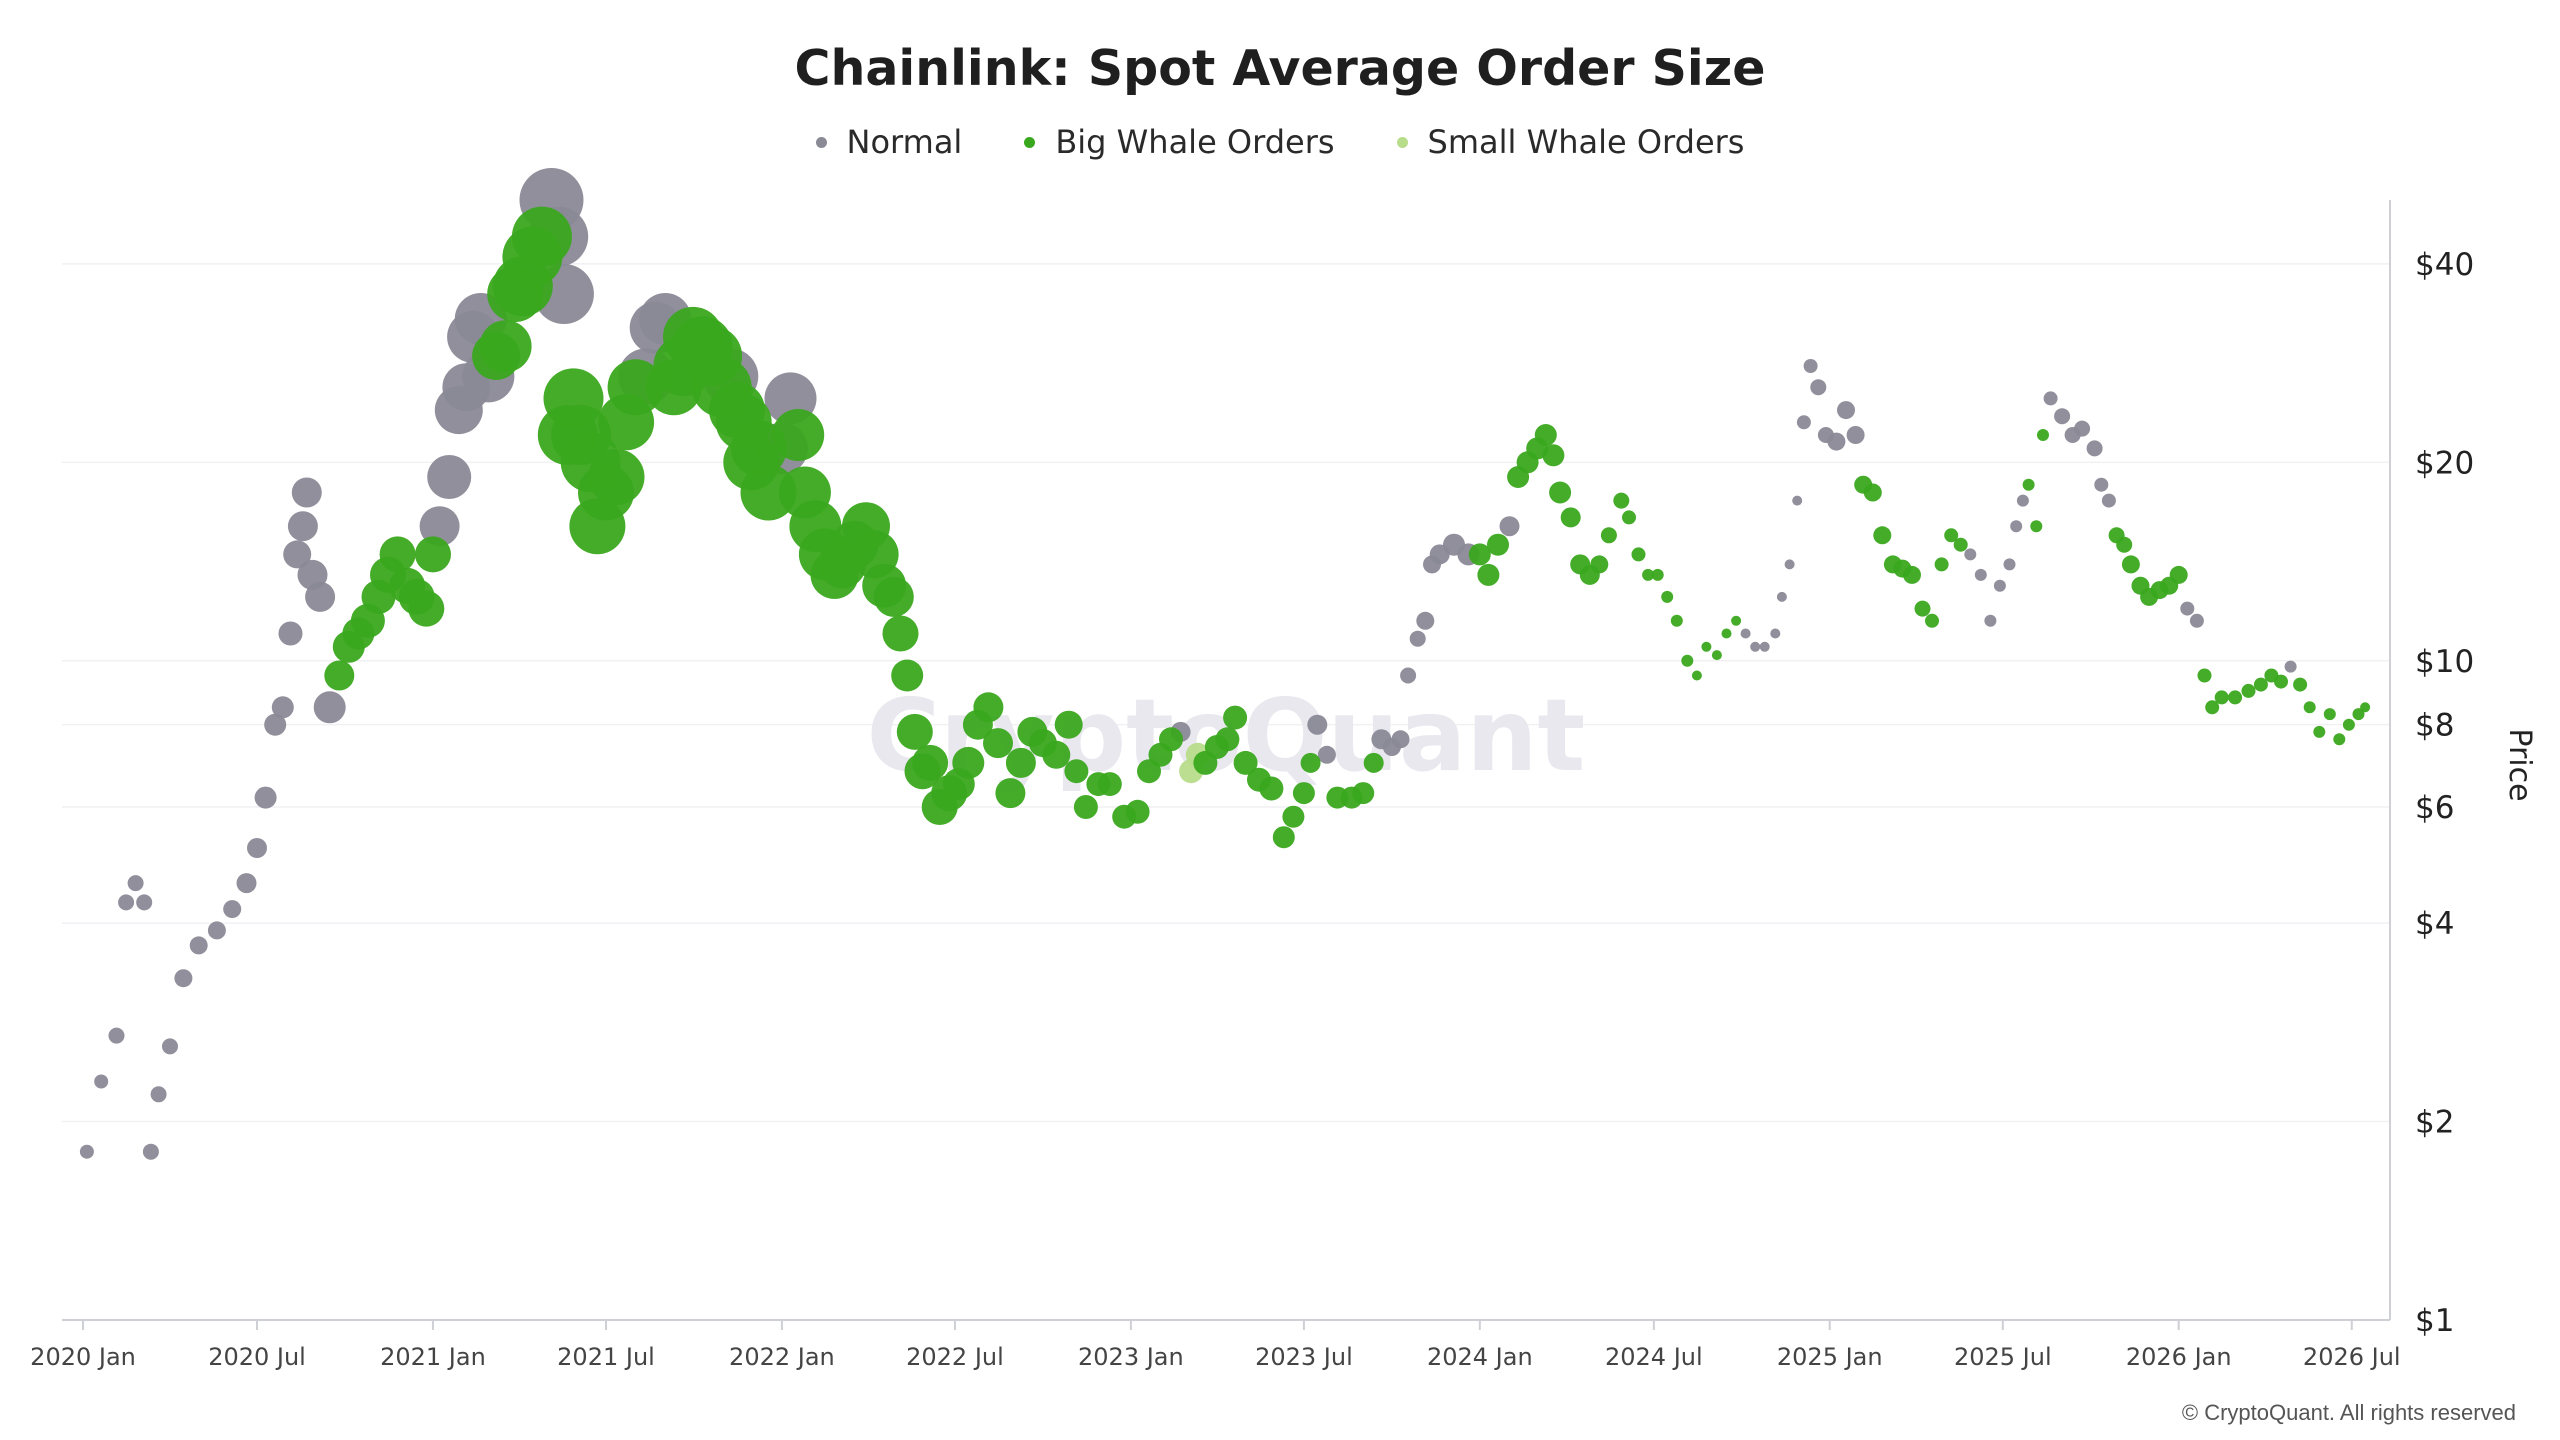  I want to click on x-tick-label: 2021 Jul, so click(606, 1357).